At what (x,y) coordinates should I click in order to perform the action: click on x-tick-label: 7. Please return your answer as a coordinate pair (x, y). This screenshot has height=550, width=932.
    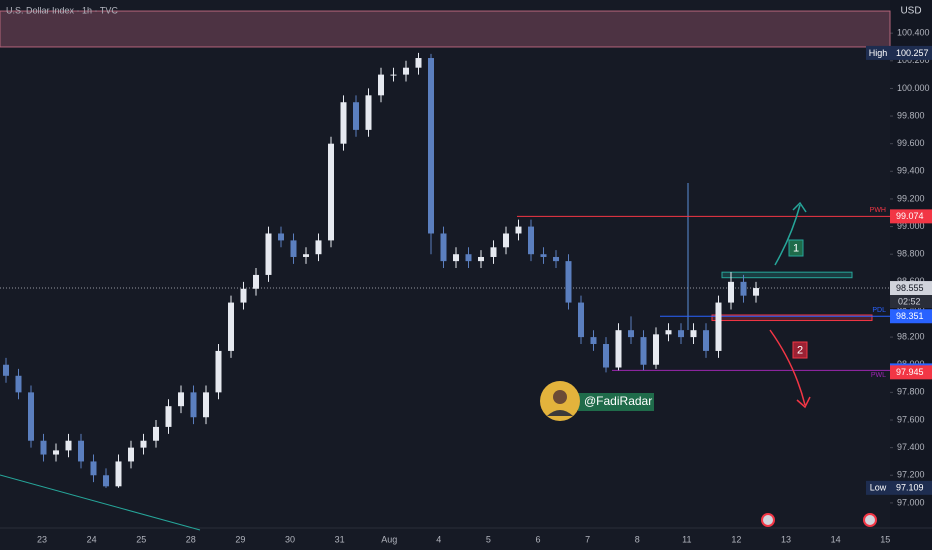
    Looking at the image, I should click on (587, 539).